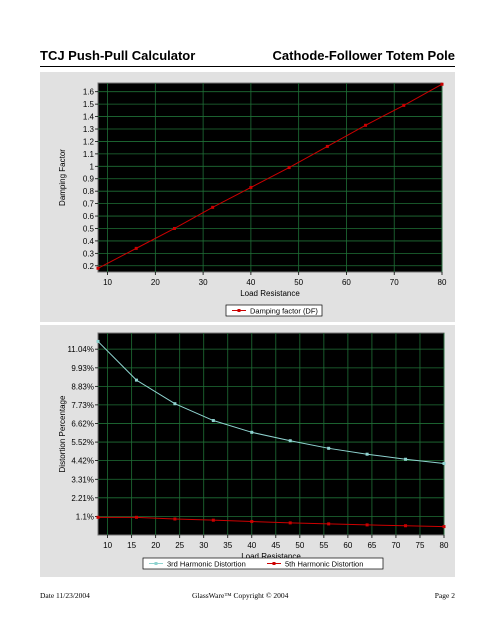 This screenshot has height=640, width=495. What do you see at coordinates (82, 368) in the screenshot?
I see `y-tick-label: 9.93%` at bounding box center [82, 368].